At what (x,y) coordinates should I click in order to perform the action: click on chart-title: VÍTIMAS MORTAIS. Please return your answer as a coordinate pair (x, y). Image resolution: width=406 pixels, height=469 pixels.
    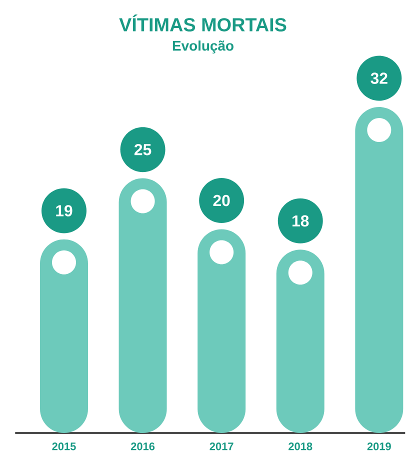
    Looking at the image, I should click on (202, 23).